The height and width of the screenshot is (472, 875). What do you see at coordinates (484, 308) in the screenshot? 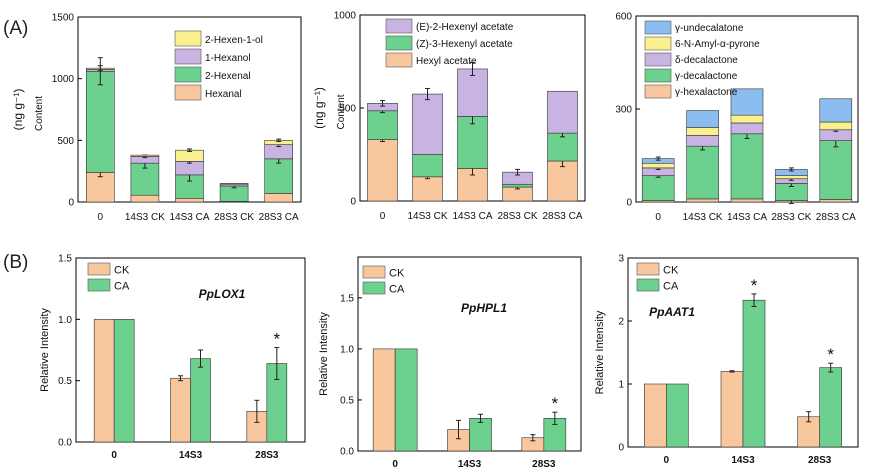
I see `chart-title: PpHPL1` at bounding box center [484, 308].